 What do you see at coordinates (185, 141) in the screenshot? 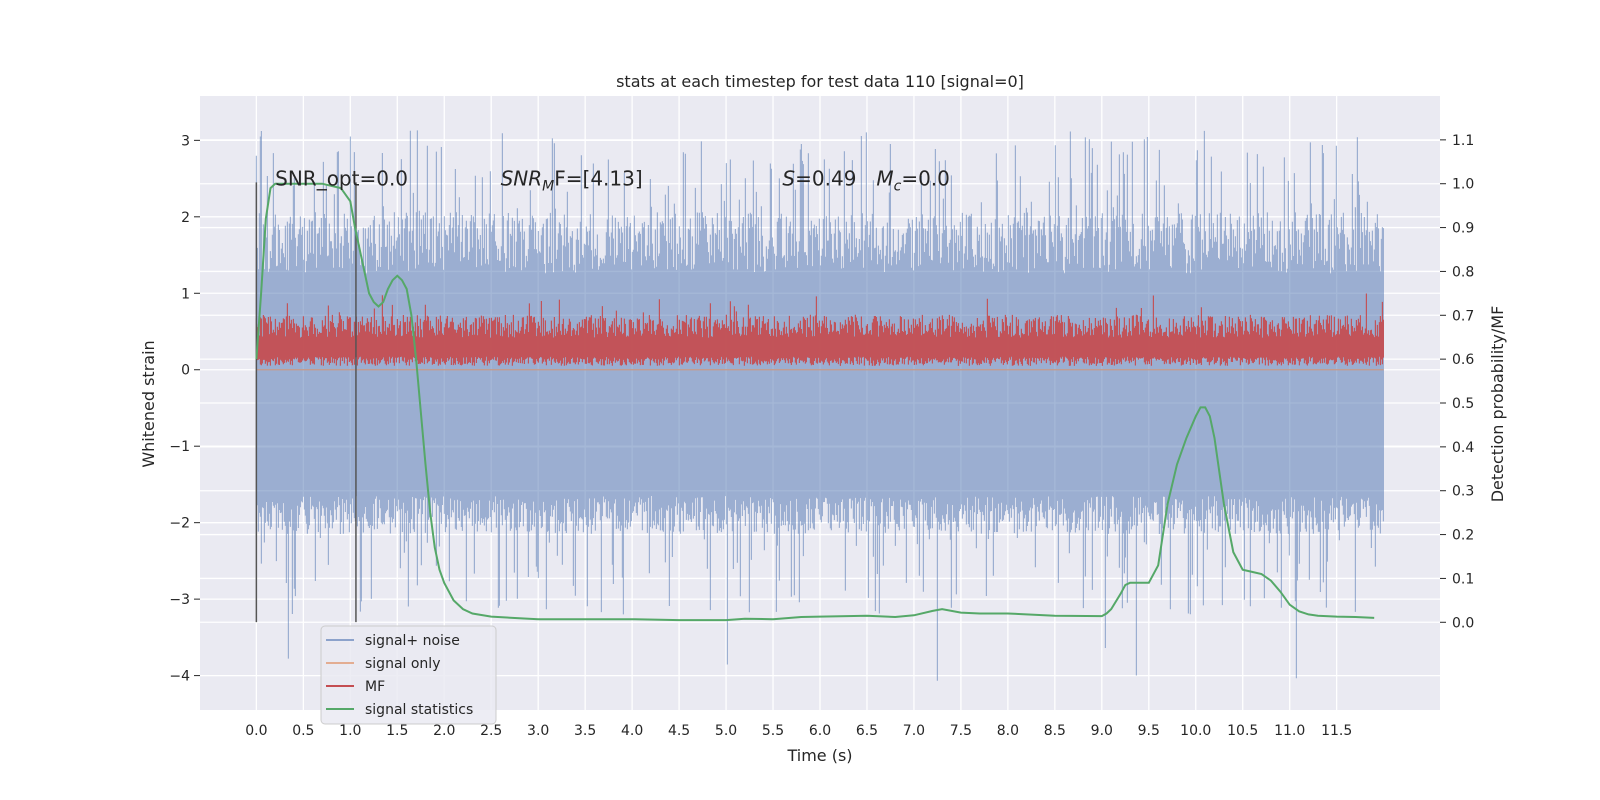
I see `y-tick-label: 3` at bounding box center [185, 141].